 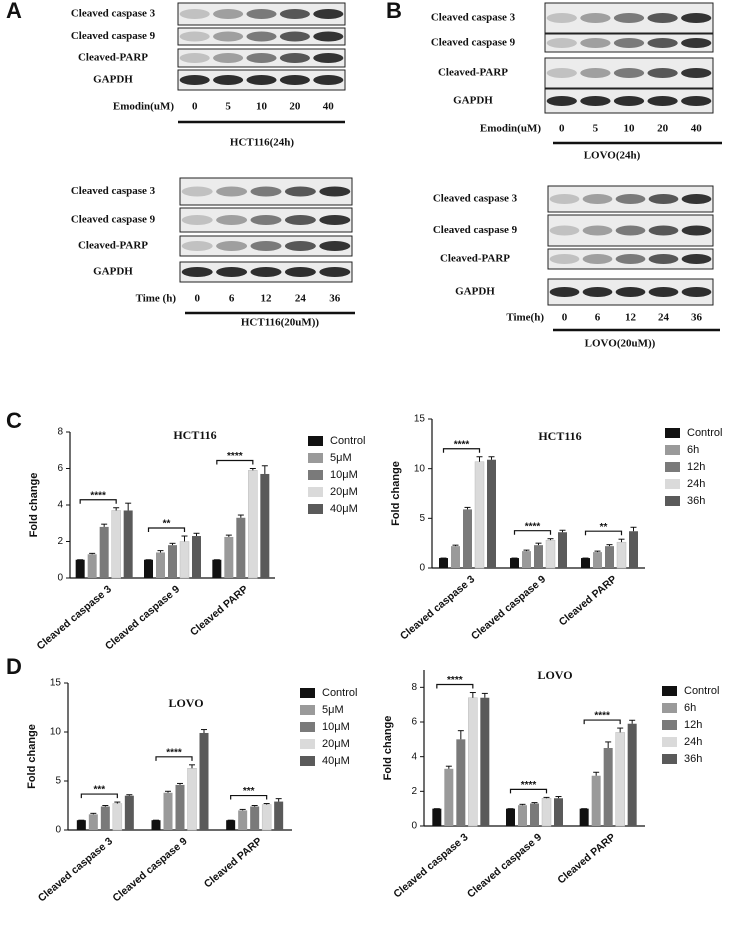 I want to click on x-tick-label: Cleaved caspase 3, so click(x=75, y=869).